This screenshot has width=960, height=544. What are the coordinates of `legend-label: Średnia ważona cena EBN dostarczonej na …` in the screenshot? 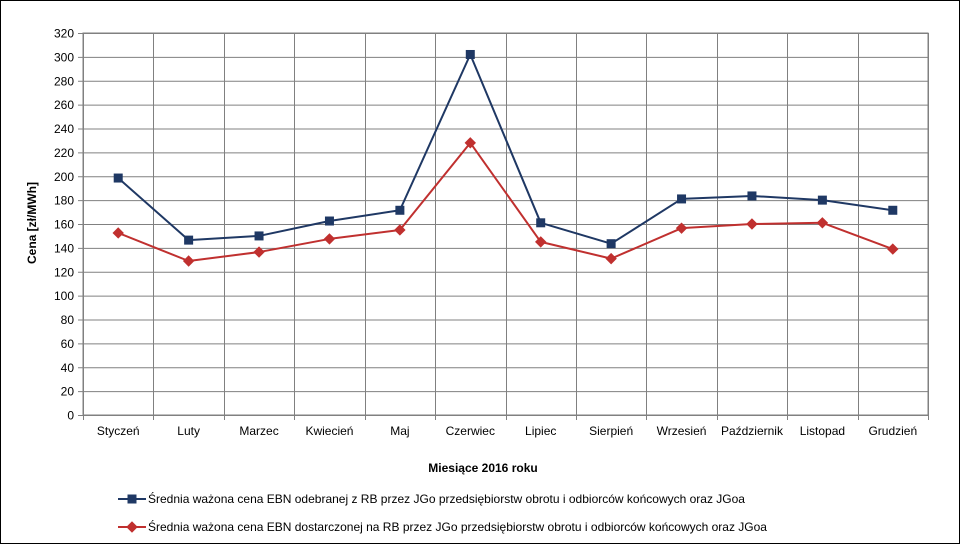 It's located at (457, 526).